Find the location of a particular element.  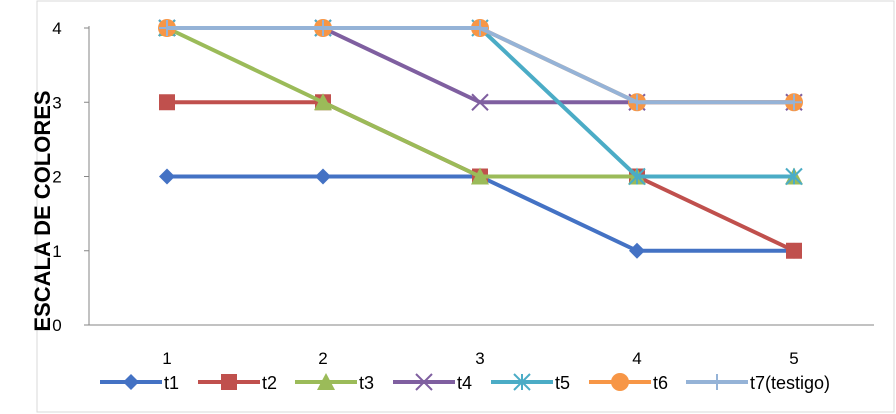

y-tick-label: 2 is located at coordinates (56, 177).